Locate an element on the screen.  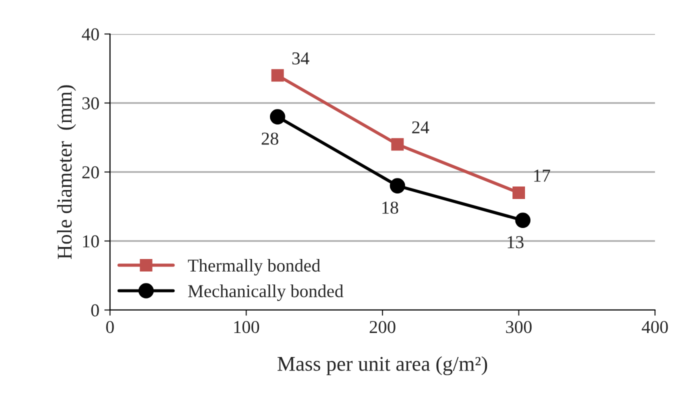
legend-label: Thermally bonded is located at coordinates (254, 267).